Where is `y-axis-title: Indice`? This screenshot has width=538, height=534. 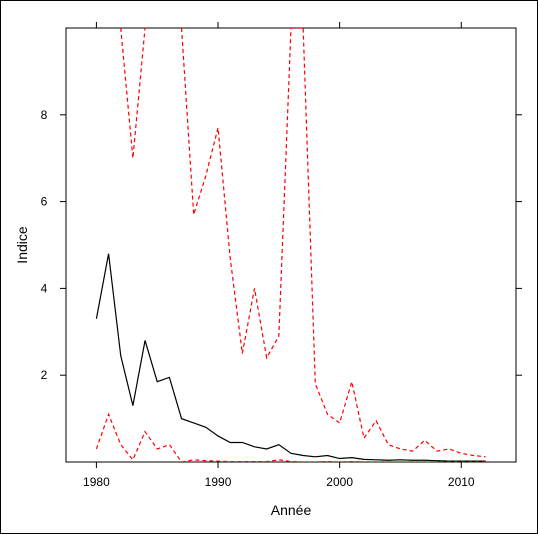
y-axis-title: Indice is located at coordinates (22, 245).